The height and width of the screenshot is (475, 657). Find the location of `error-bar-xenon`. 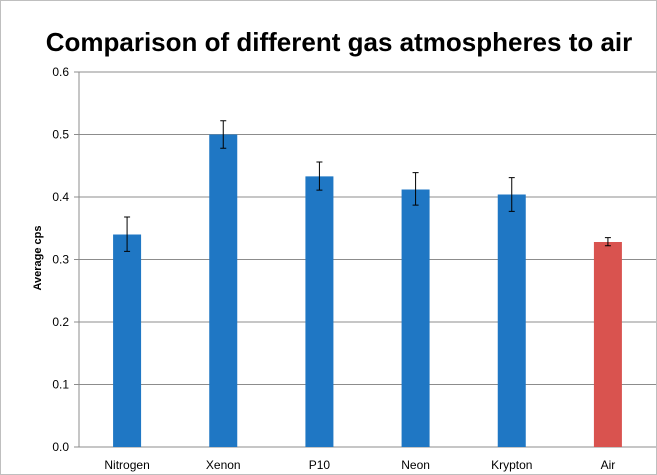

error-bar-xenon is located at coordinates (223, 134).